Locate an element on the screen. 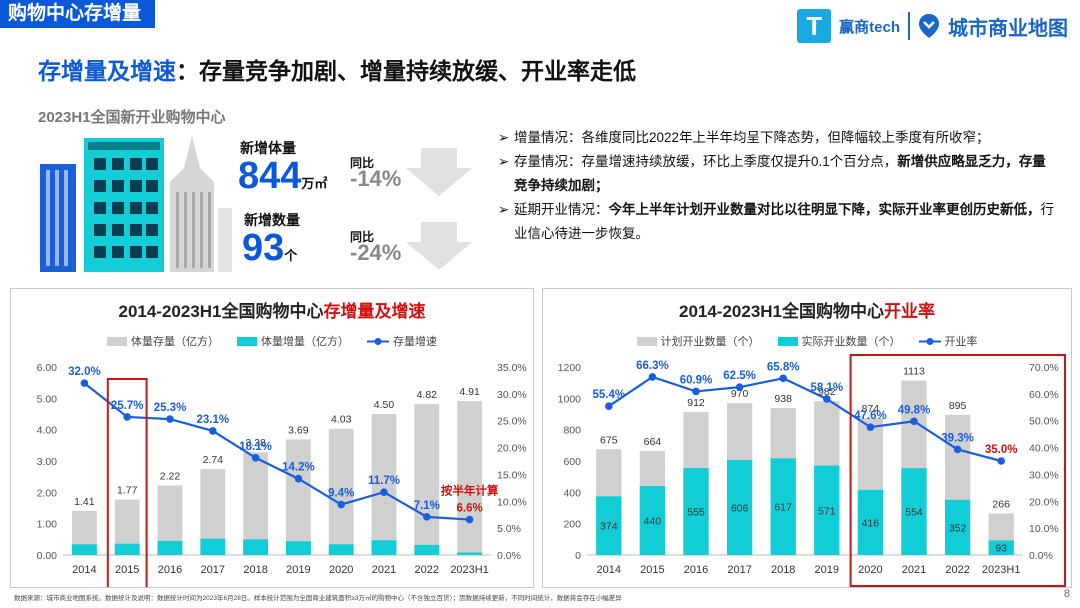 The width and height of the screenshot is (1080, 608). x-tick-label: 2015 is located at coordinates (652, 570).